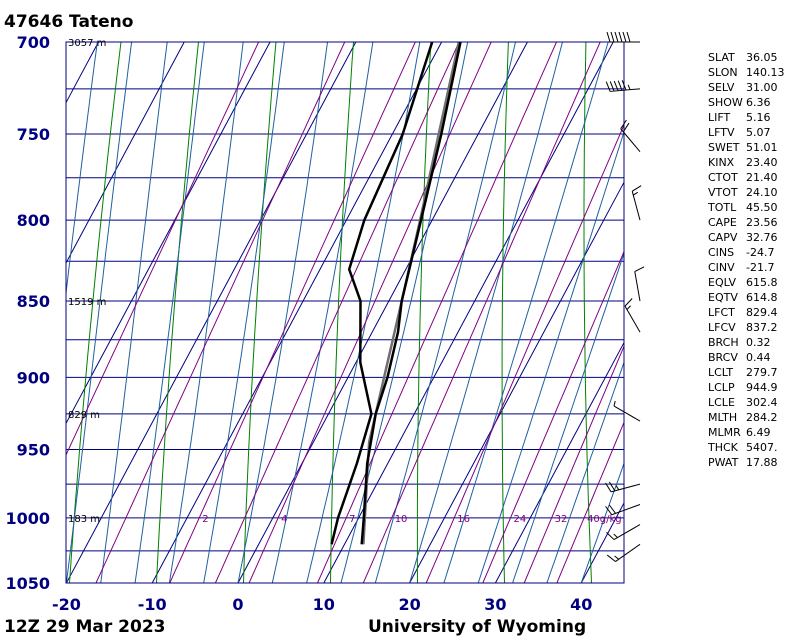 The image size is (800, 640). I want to click on index-row: CINV -21.7, so click(746, 267).